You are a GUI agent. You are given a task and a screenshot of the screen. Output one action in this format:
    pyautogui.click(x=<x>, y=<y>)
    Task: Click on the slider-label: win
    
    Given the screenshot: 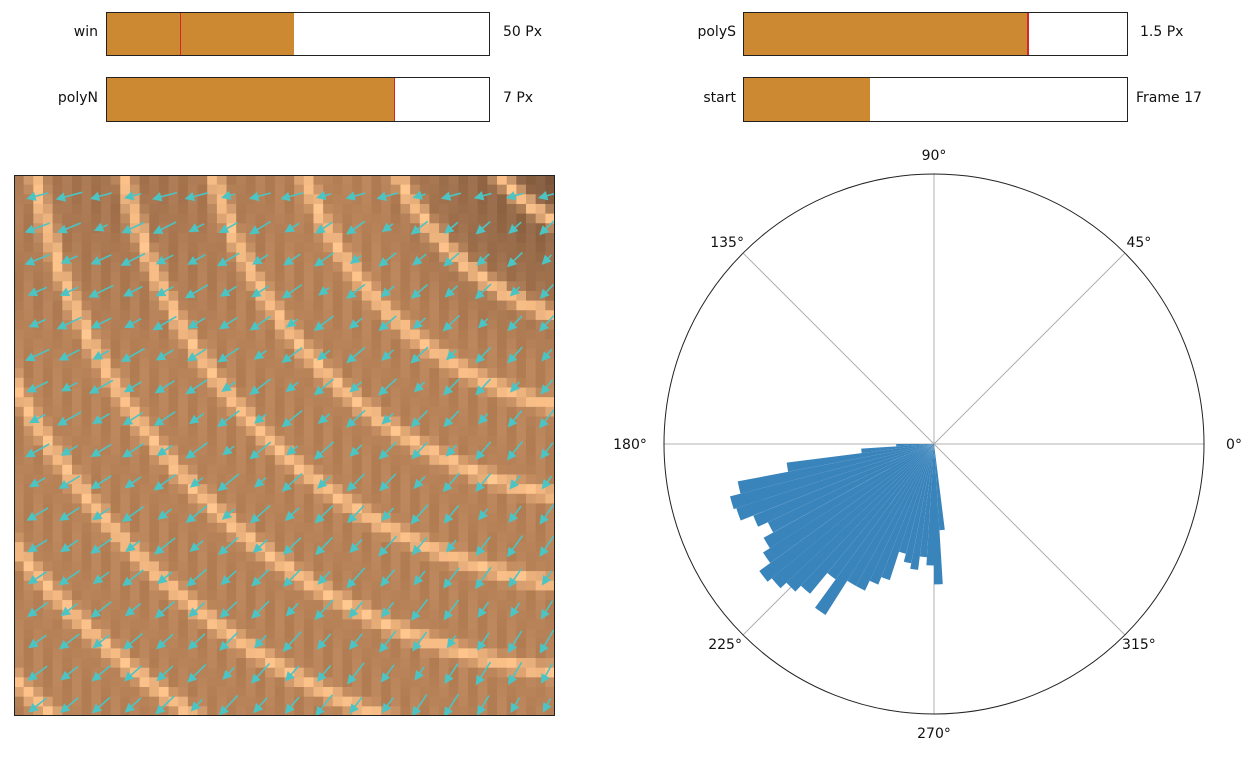 What is the action you would take?
    pyautogui.click(x=85, y=32)
    